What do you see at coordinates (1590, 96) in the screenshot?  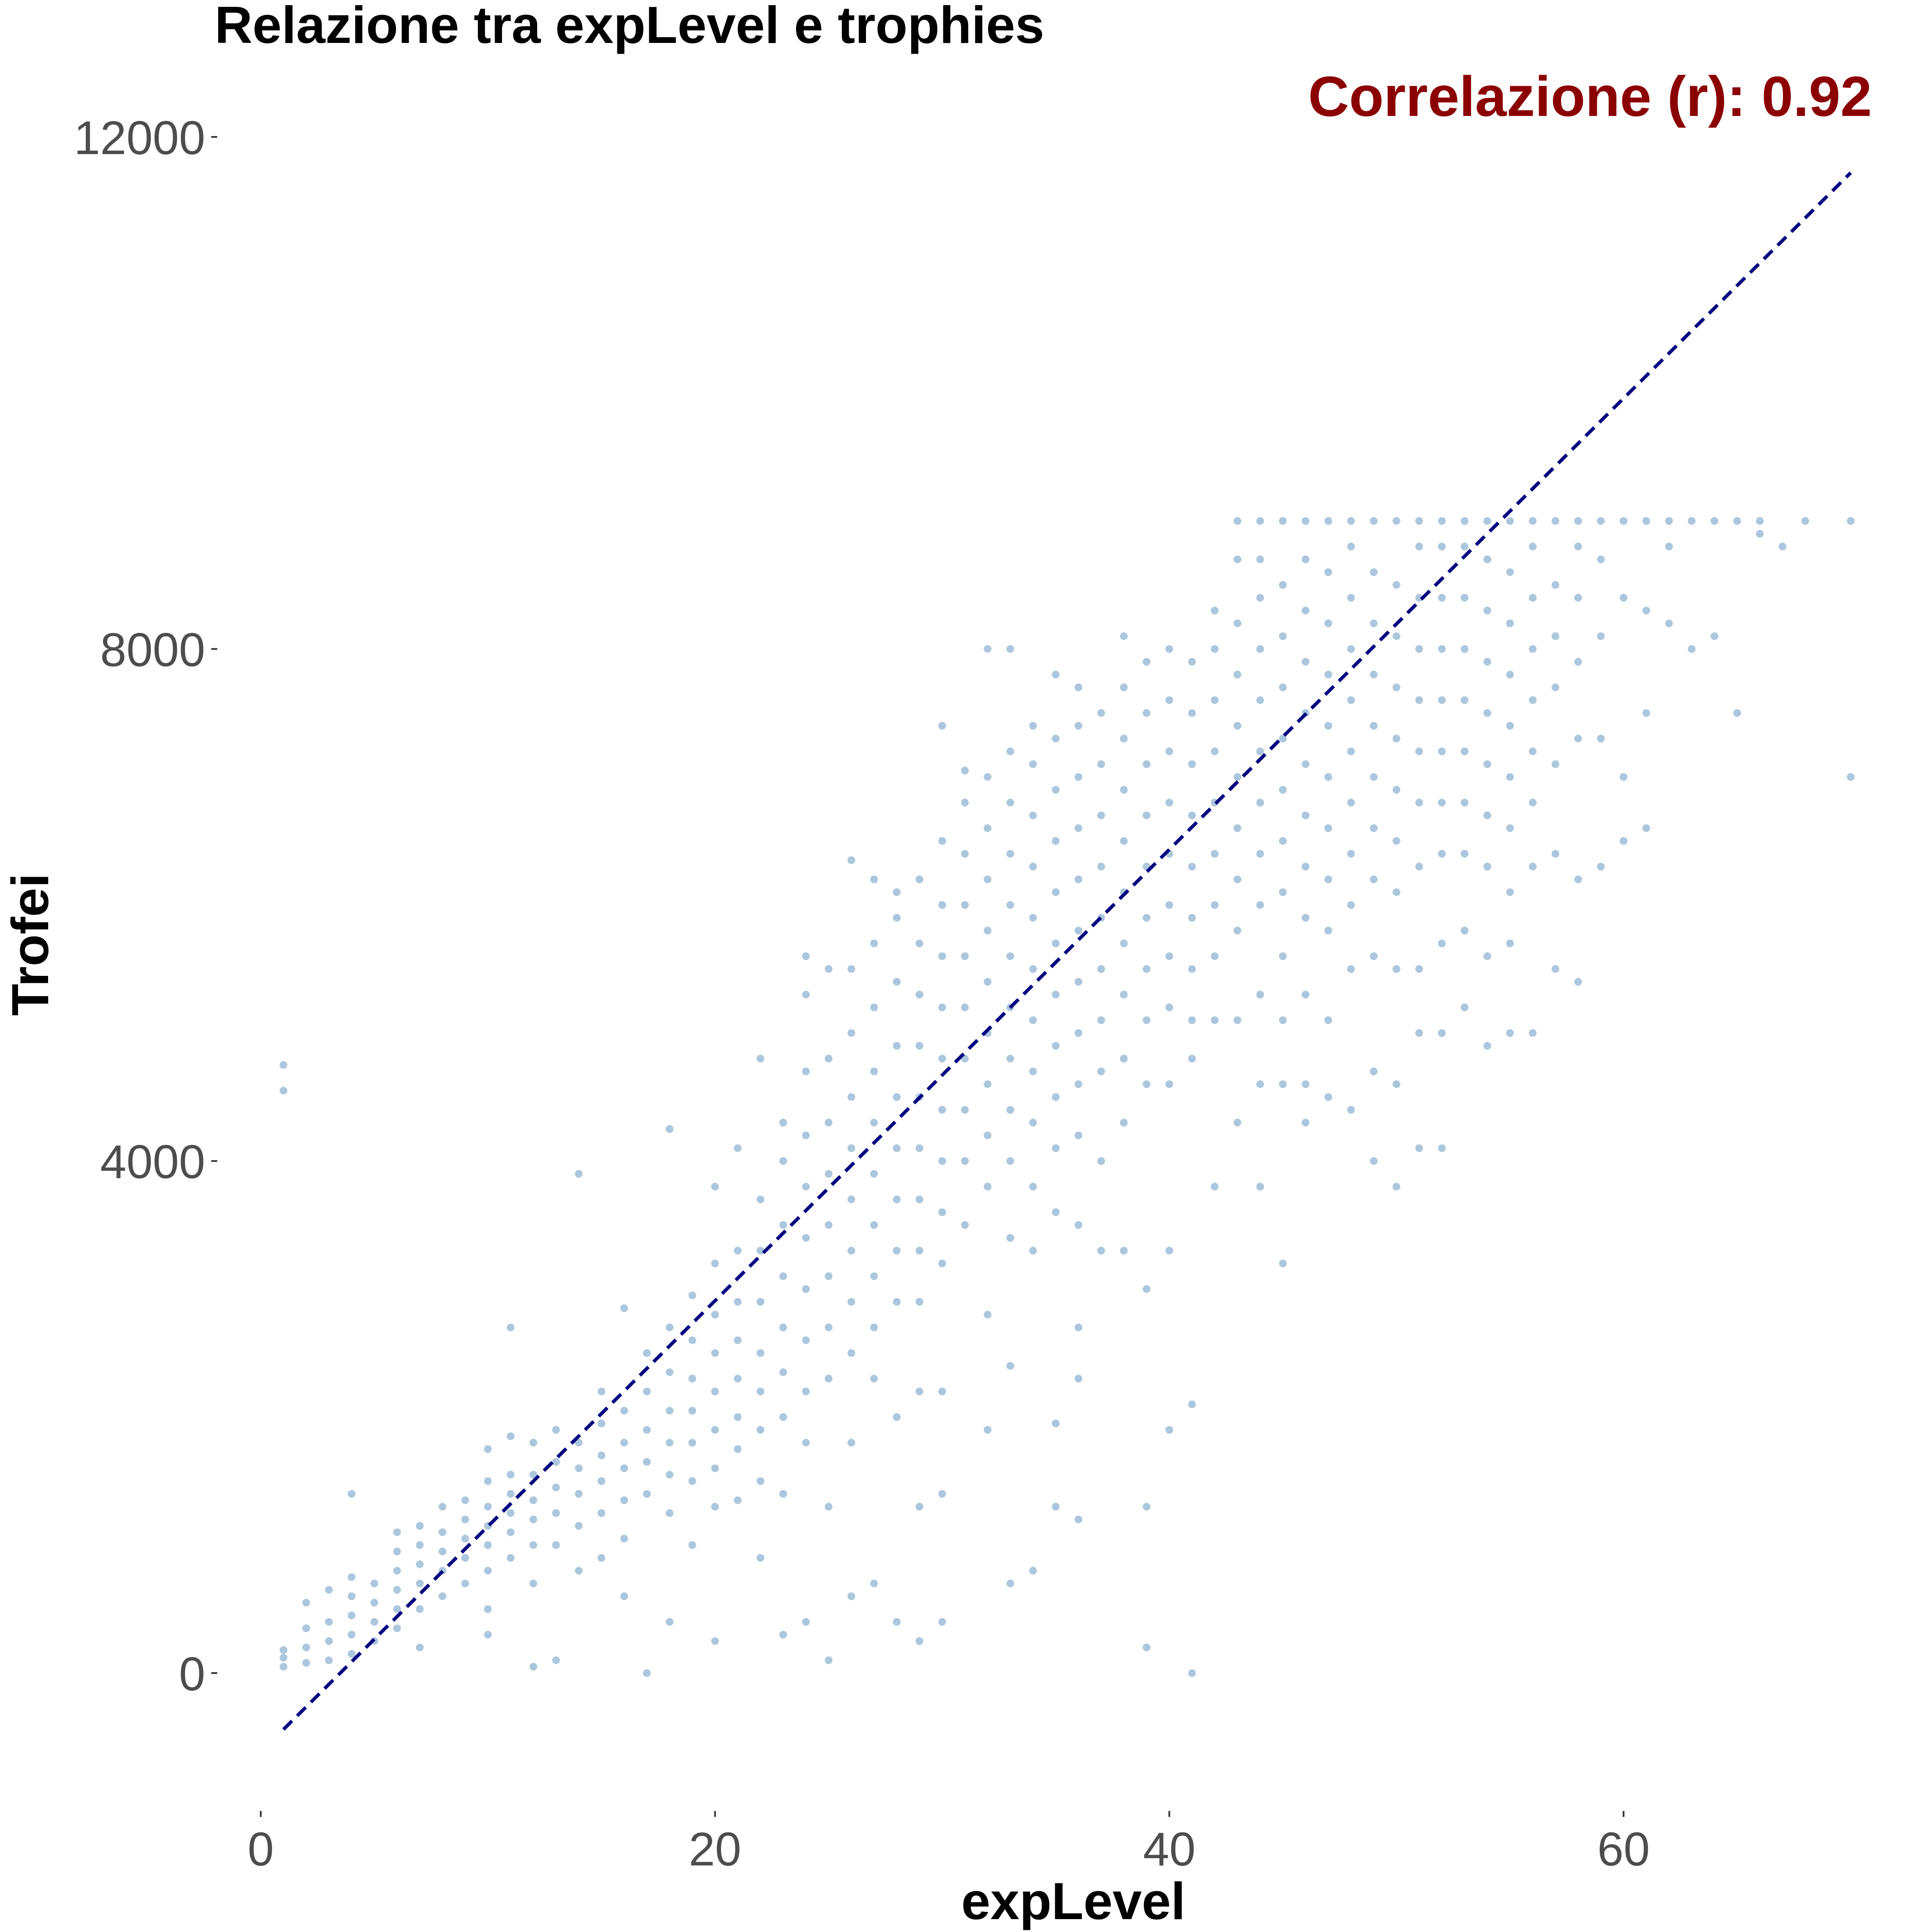 I see `correlation-annotation: Correlazione (r): 0.92` at bounding box center [1590, 96].